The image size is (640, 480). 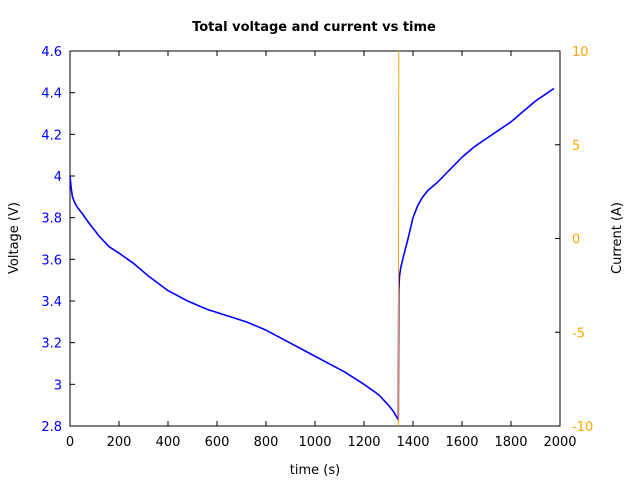 What do you see at coordinates (58, 177) in the screenshot?
I see `y-left-tick-label: 4` at bounding box center [58, 177].